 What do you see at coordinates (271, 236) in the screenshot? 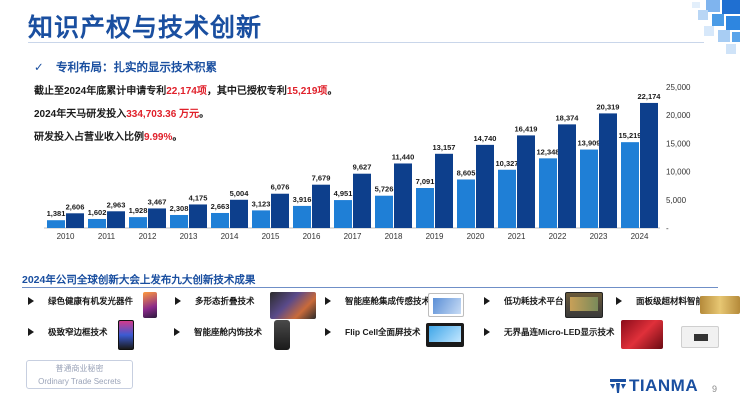
I see `x-tick-label: 2015` at bounding box center [271, 236].